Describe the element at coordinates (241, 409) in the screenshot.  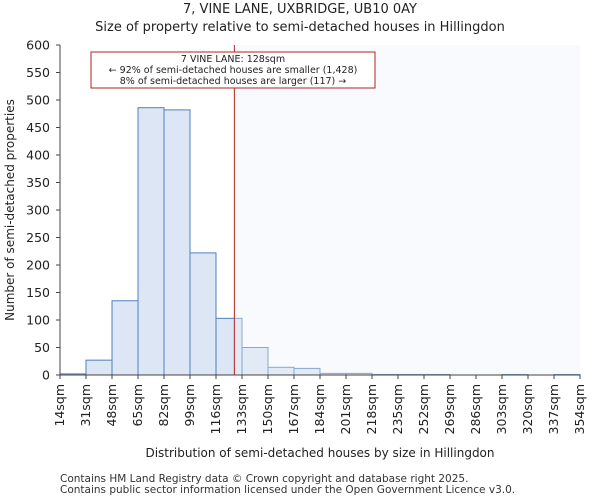
I see `x-tick-label: 133sqm` at that location.